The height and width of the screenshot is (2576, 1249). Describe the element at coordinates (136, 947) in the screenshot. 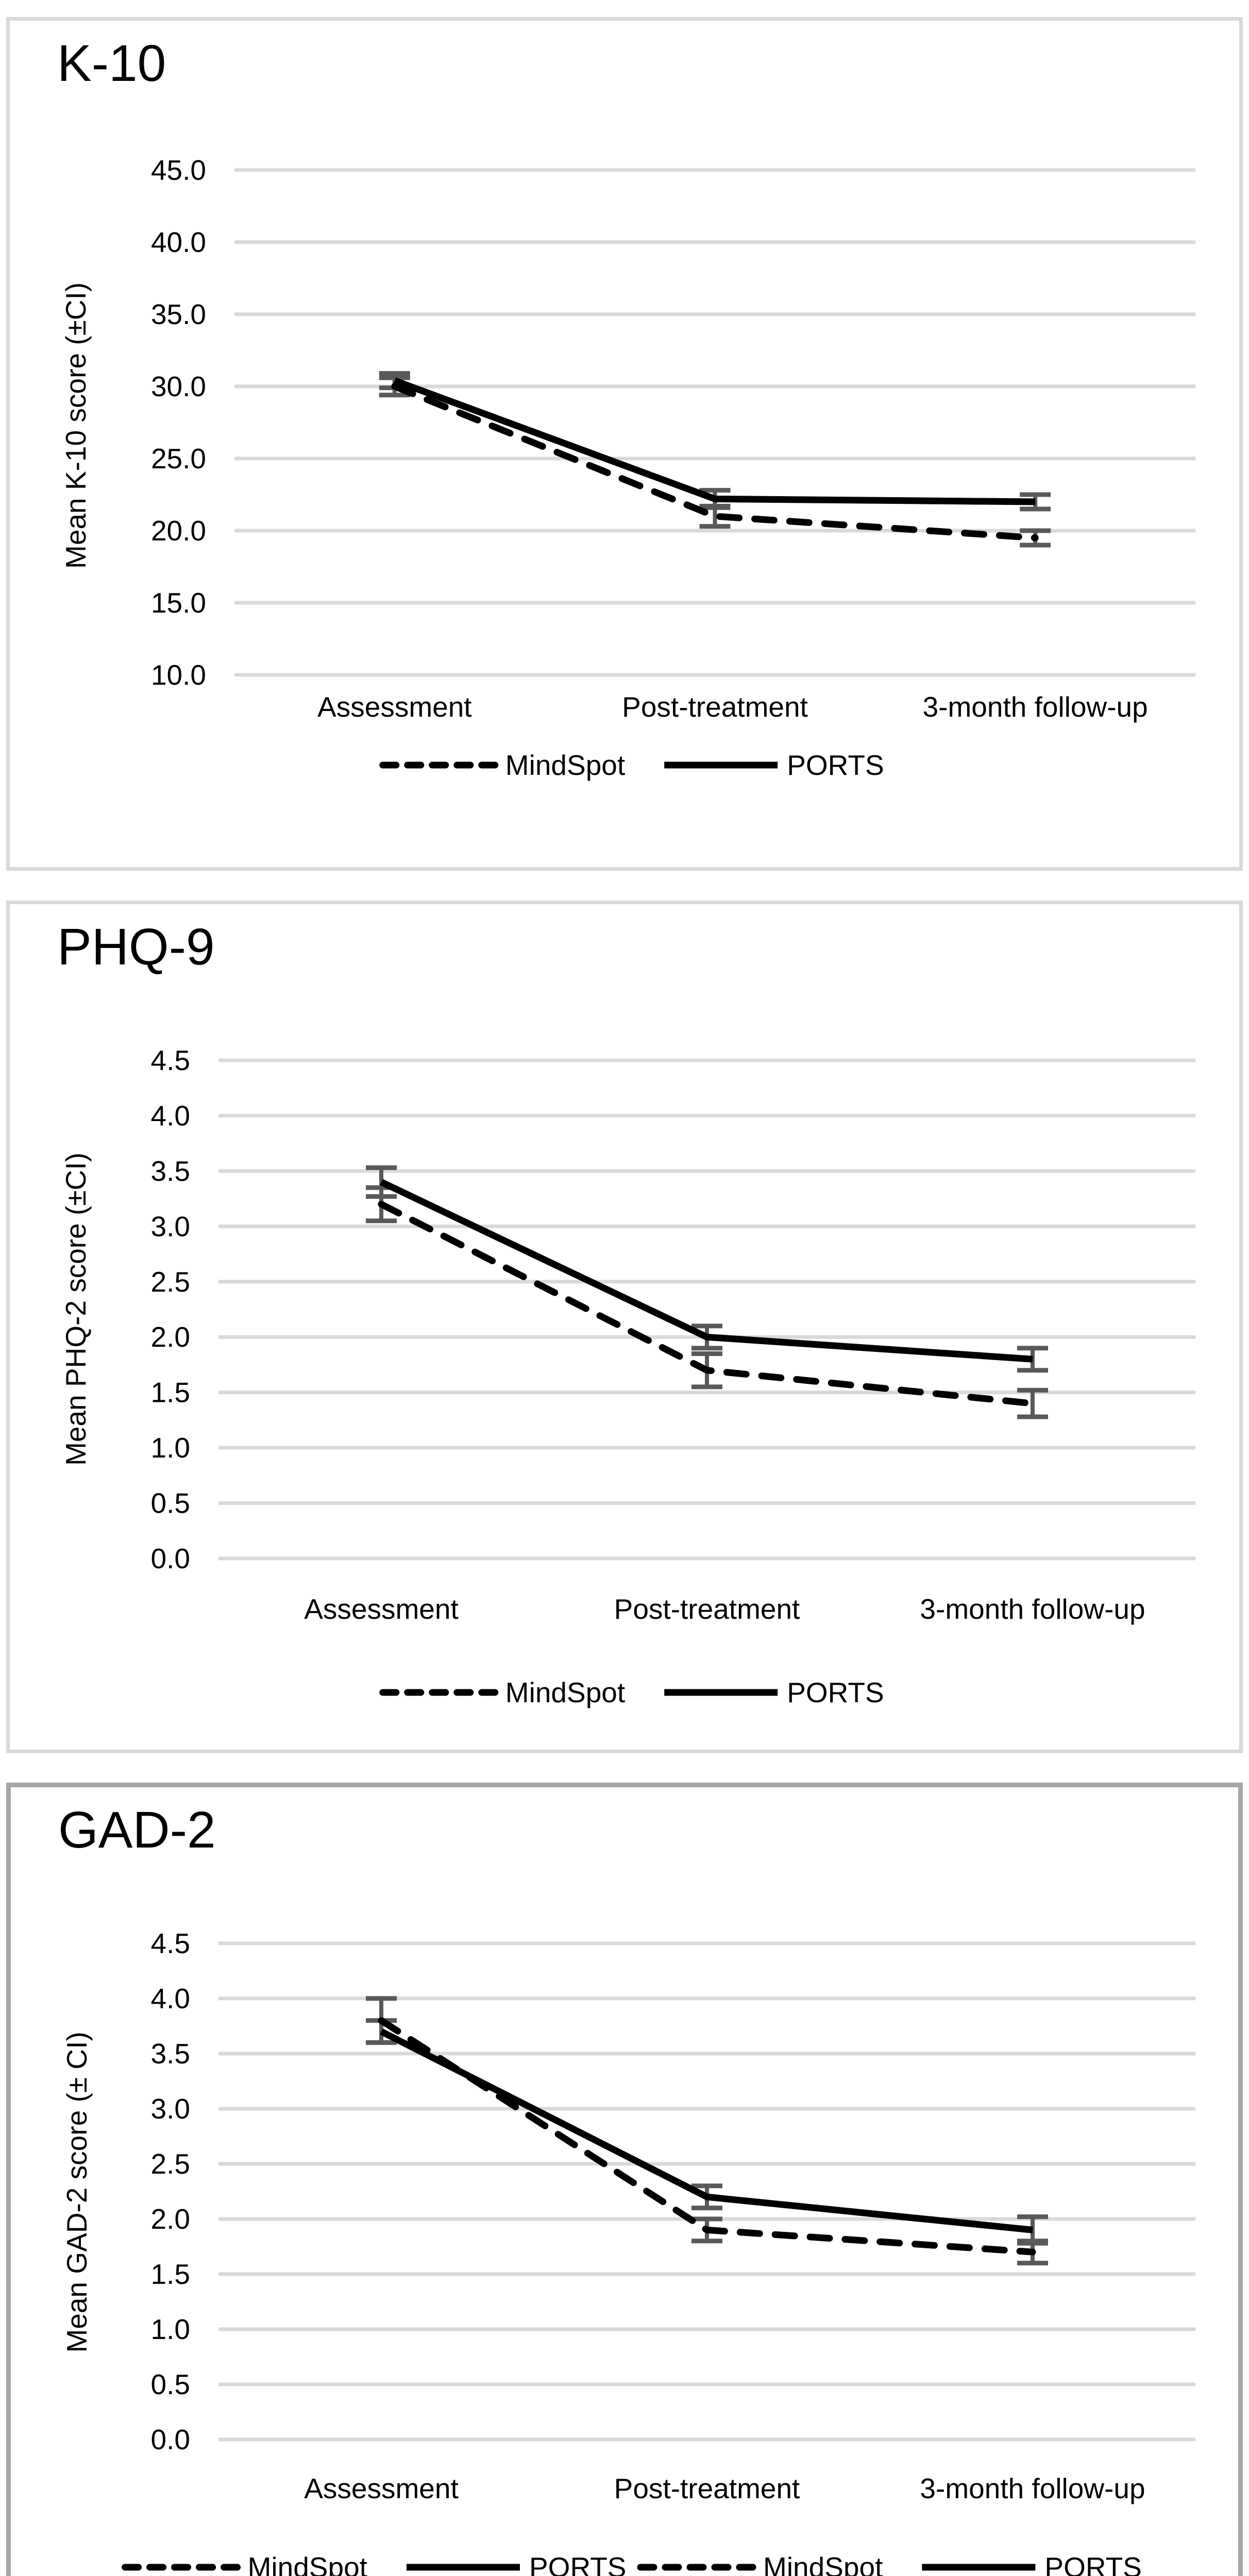

I see `chart-title: PHQ-9` at that location.